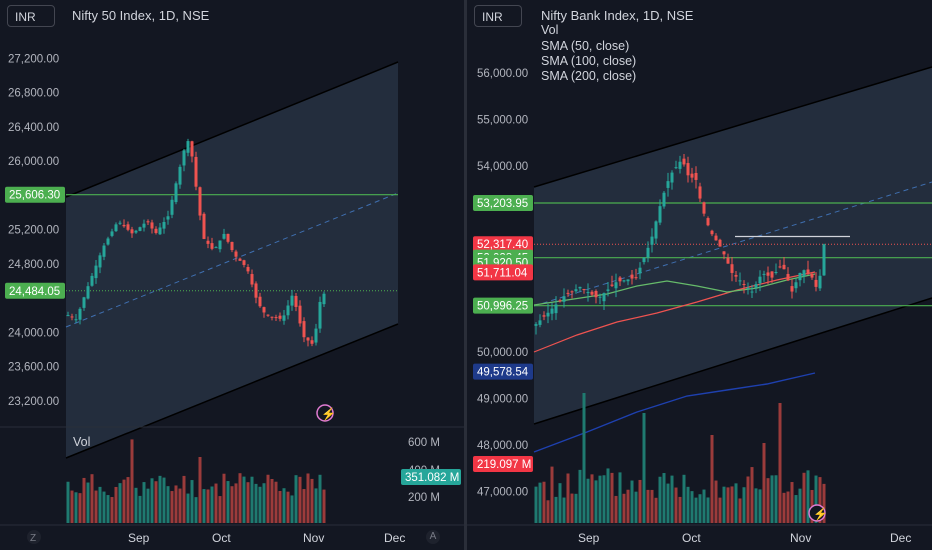  Describe the element at coordinates (589, 538) in the screenshot. I see `time-axis-label: Sep` at that location.